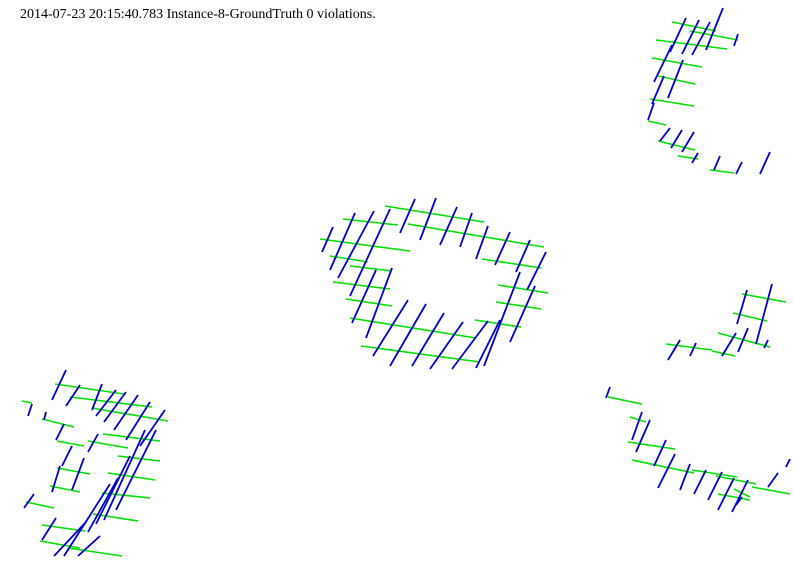 This screenshot has height=561, width=794. I want to click on caption-instance: Instance-8-GroundTruth, so click(234, 14).